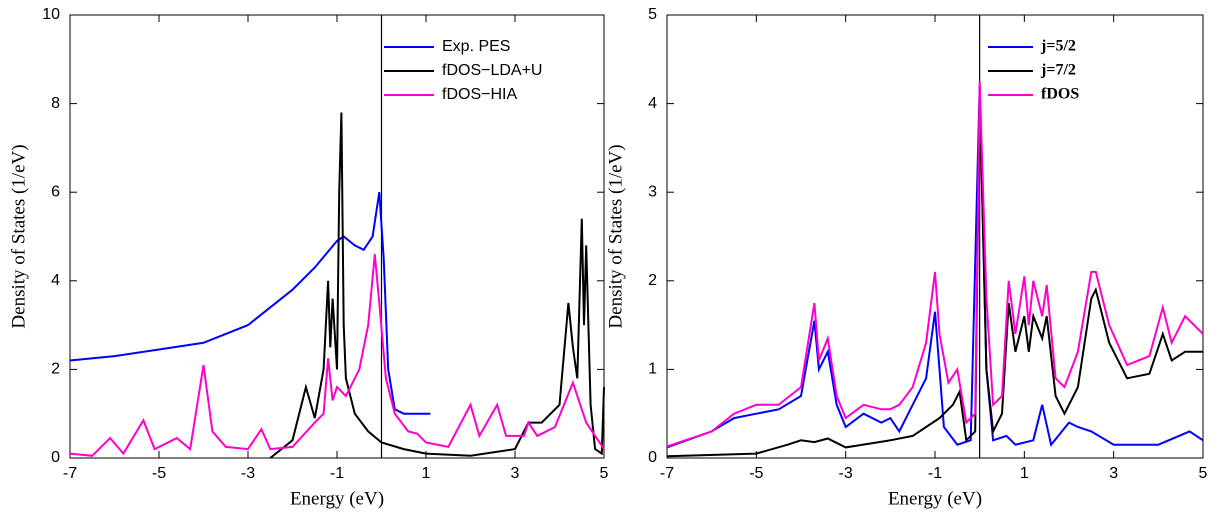 This screenshot has width=1224, height=514. What do you see at coordinates (1060, 94) in the screenshot?
I see `legend-label: fDOS` at bounding box center [1060, 94].